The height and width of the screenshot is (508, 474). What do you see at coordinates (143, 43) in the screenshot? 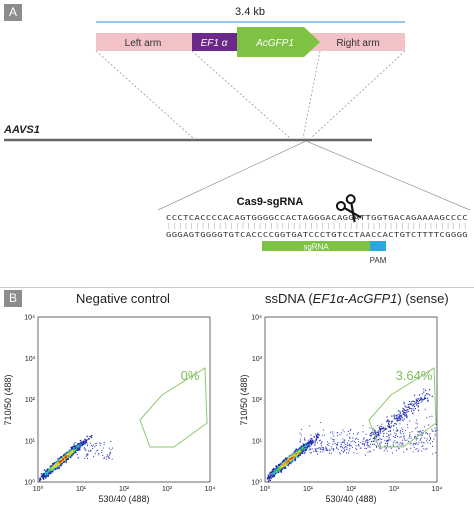
I see `left-arm-label: Left arm` at bounding box center [143, 43].